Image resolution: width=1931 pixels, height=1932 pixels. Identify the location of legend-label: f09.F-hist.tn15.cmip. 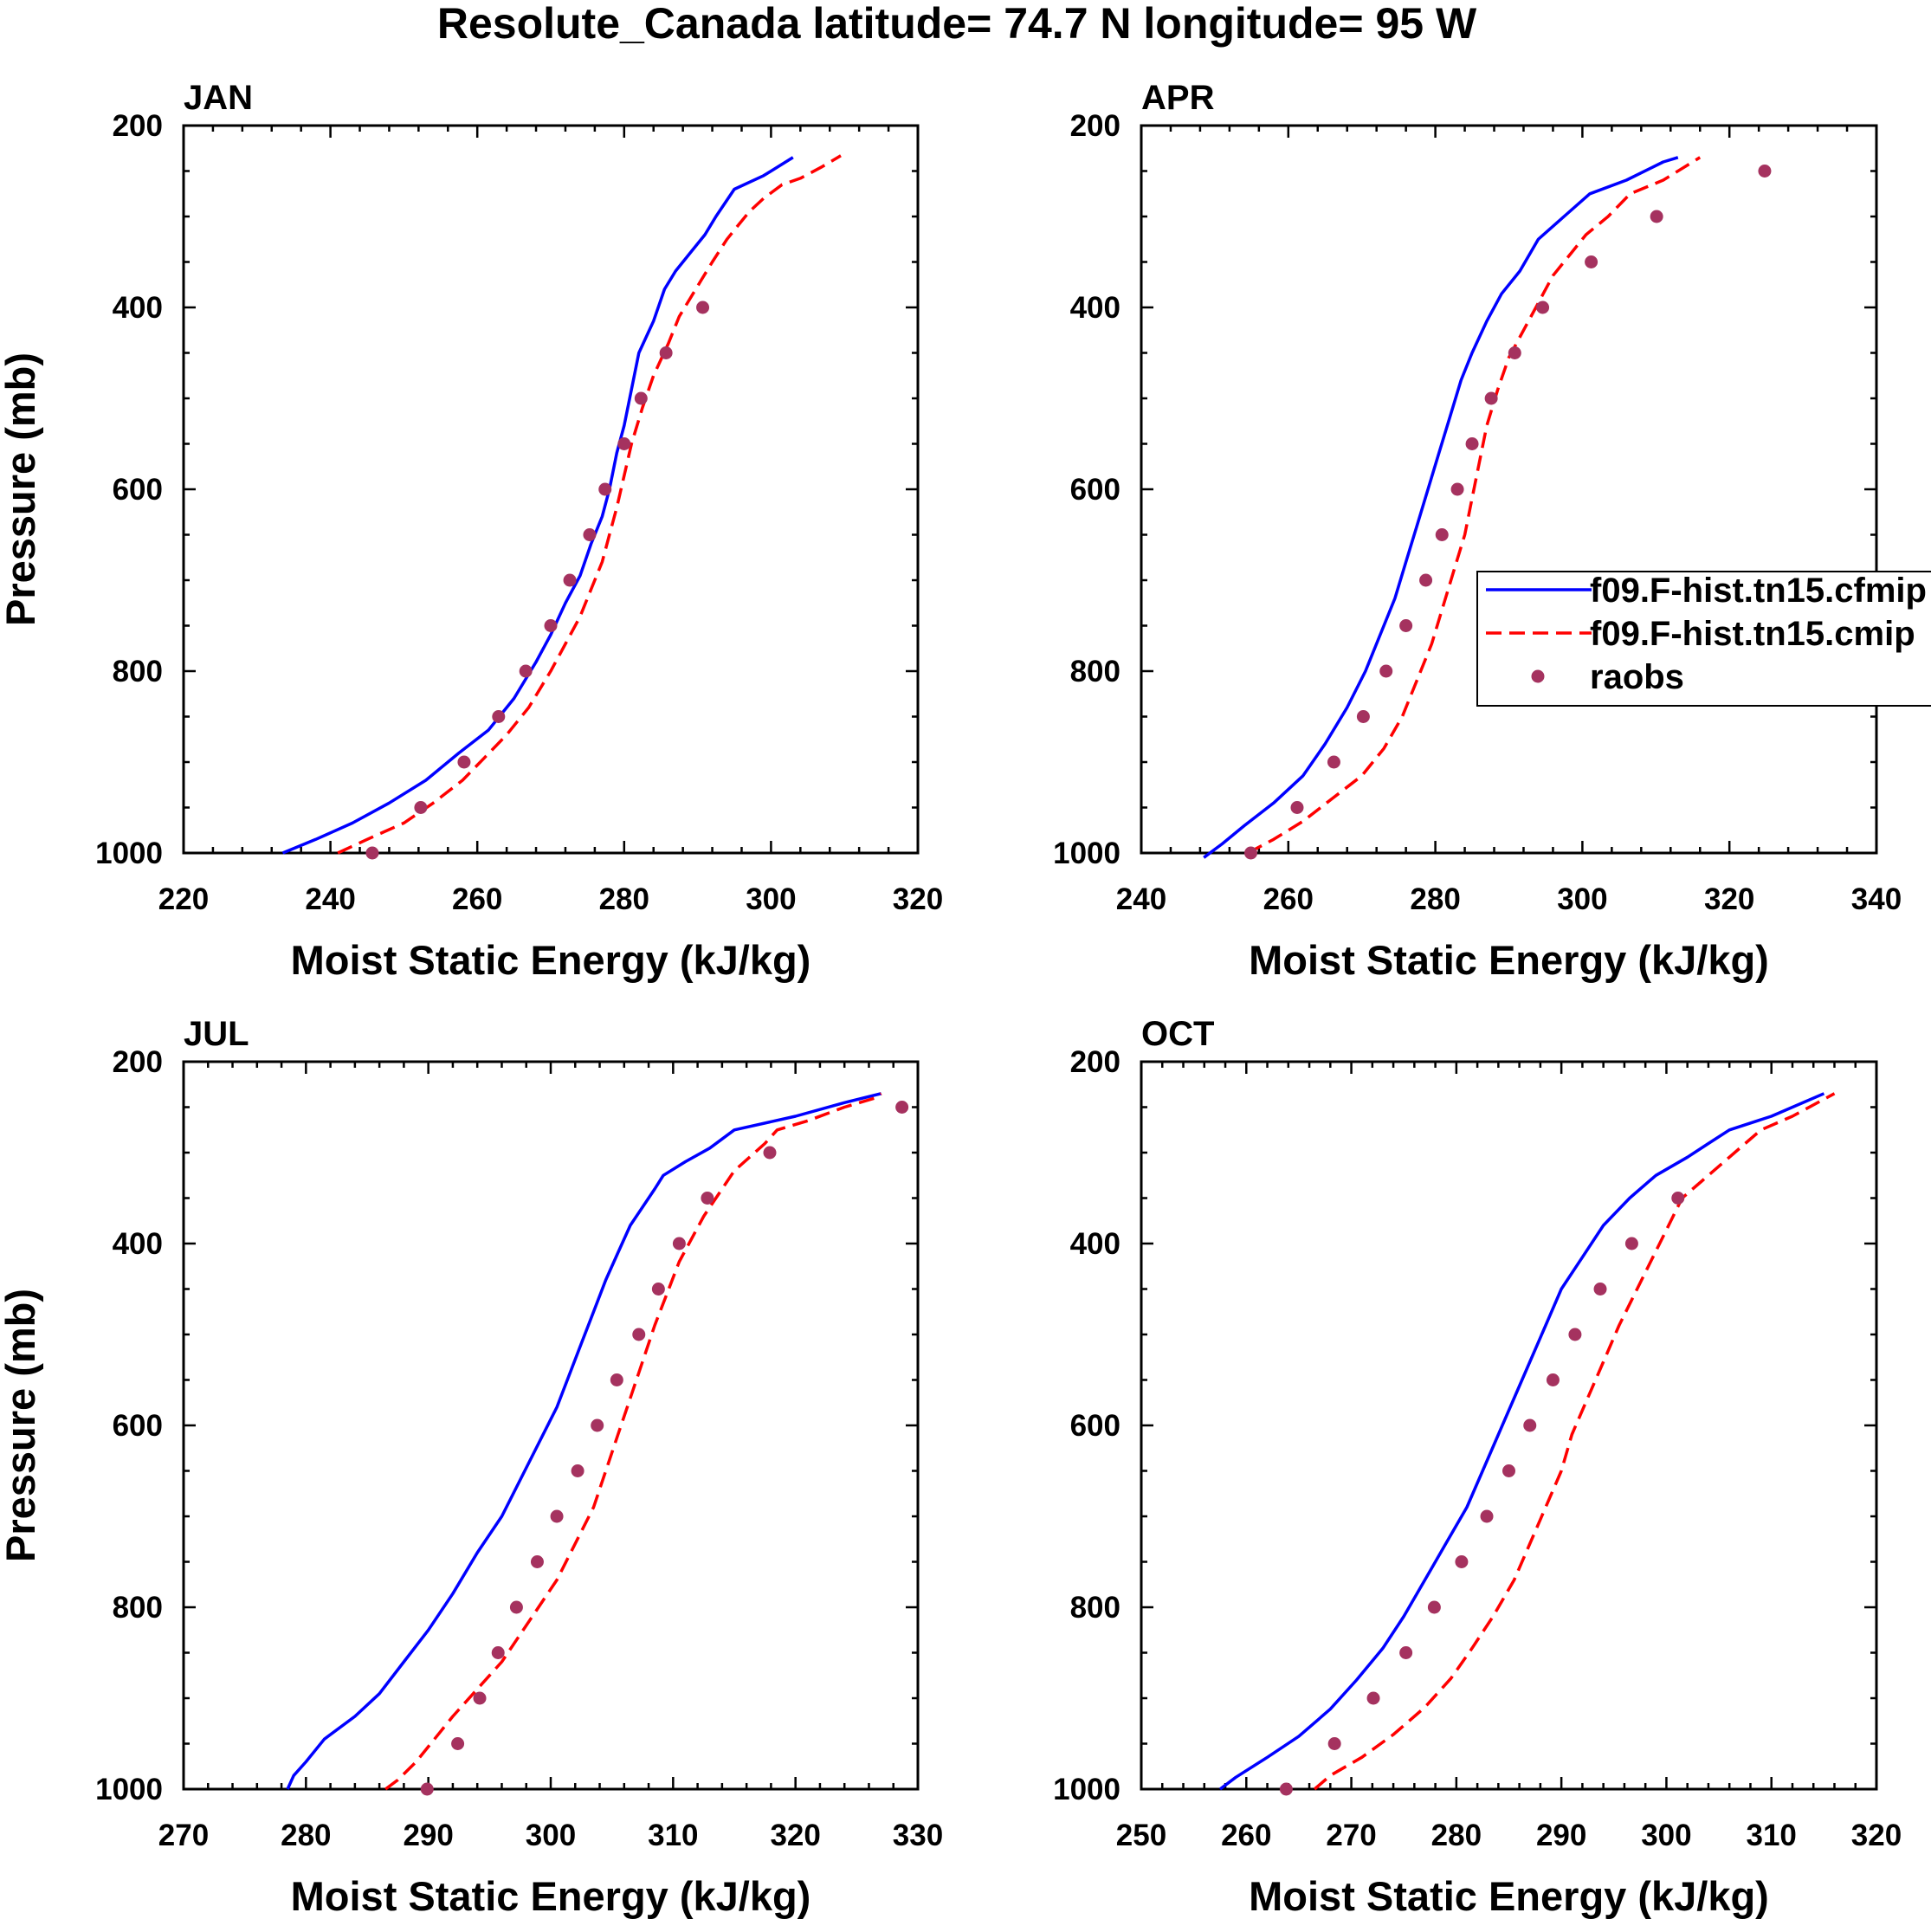
(1752, 634).